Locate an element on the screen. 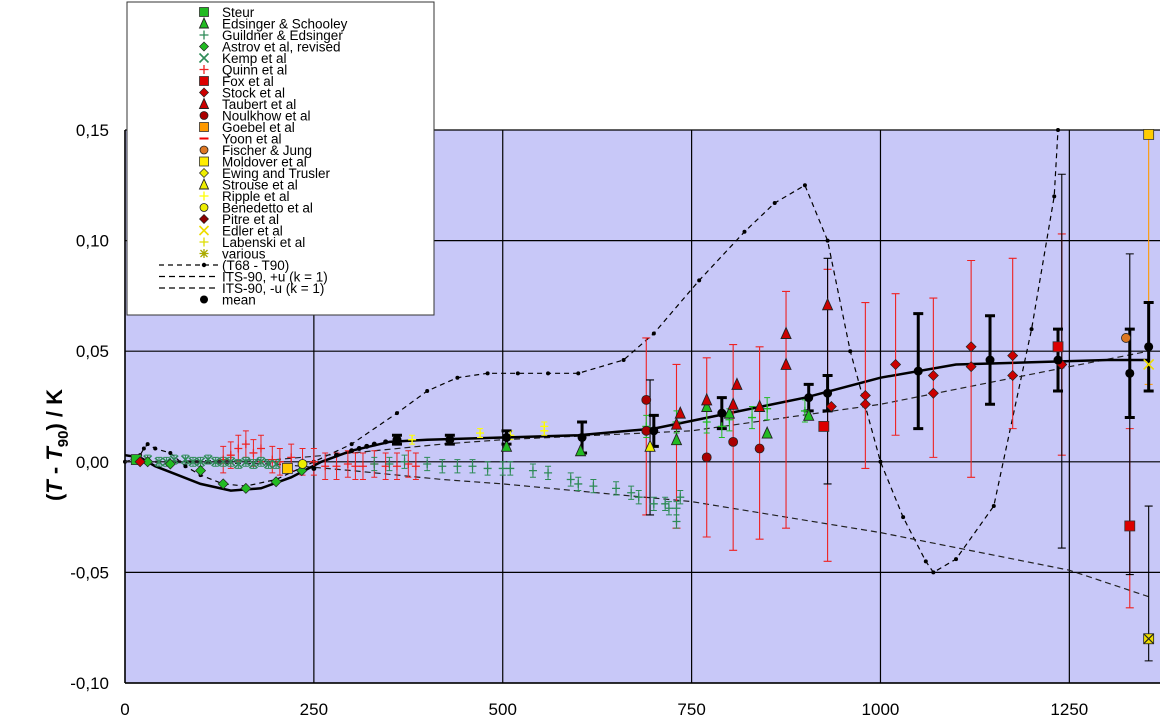 The width and height of the screenshot is (1160, 726). legend-label: Edler et al is located at coordinates (252, 231).